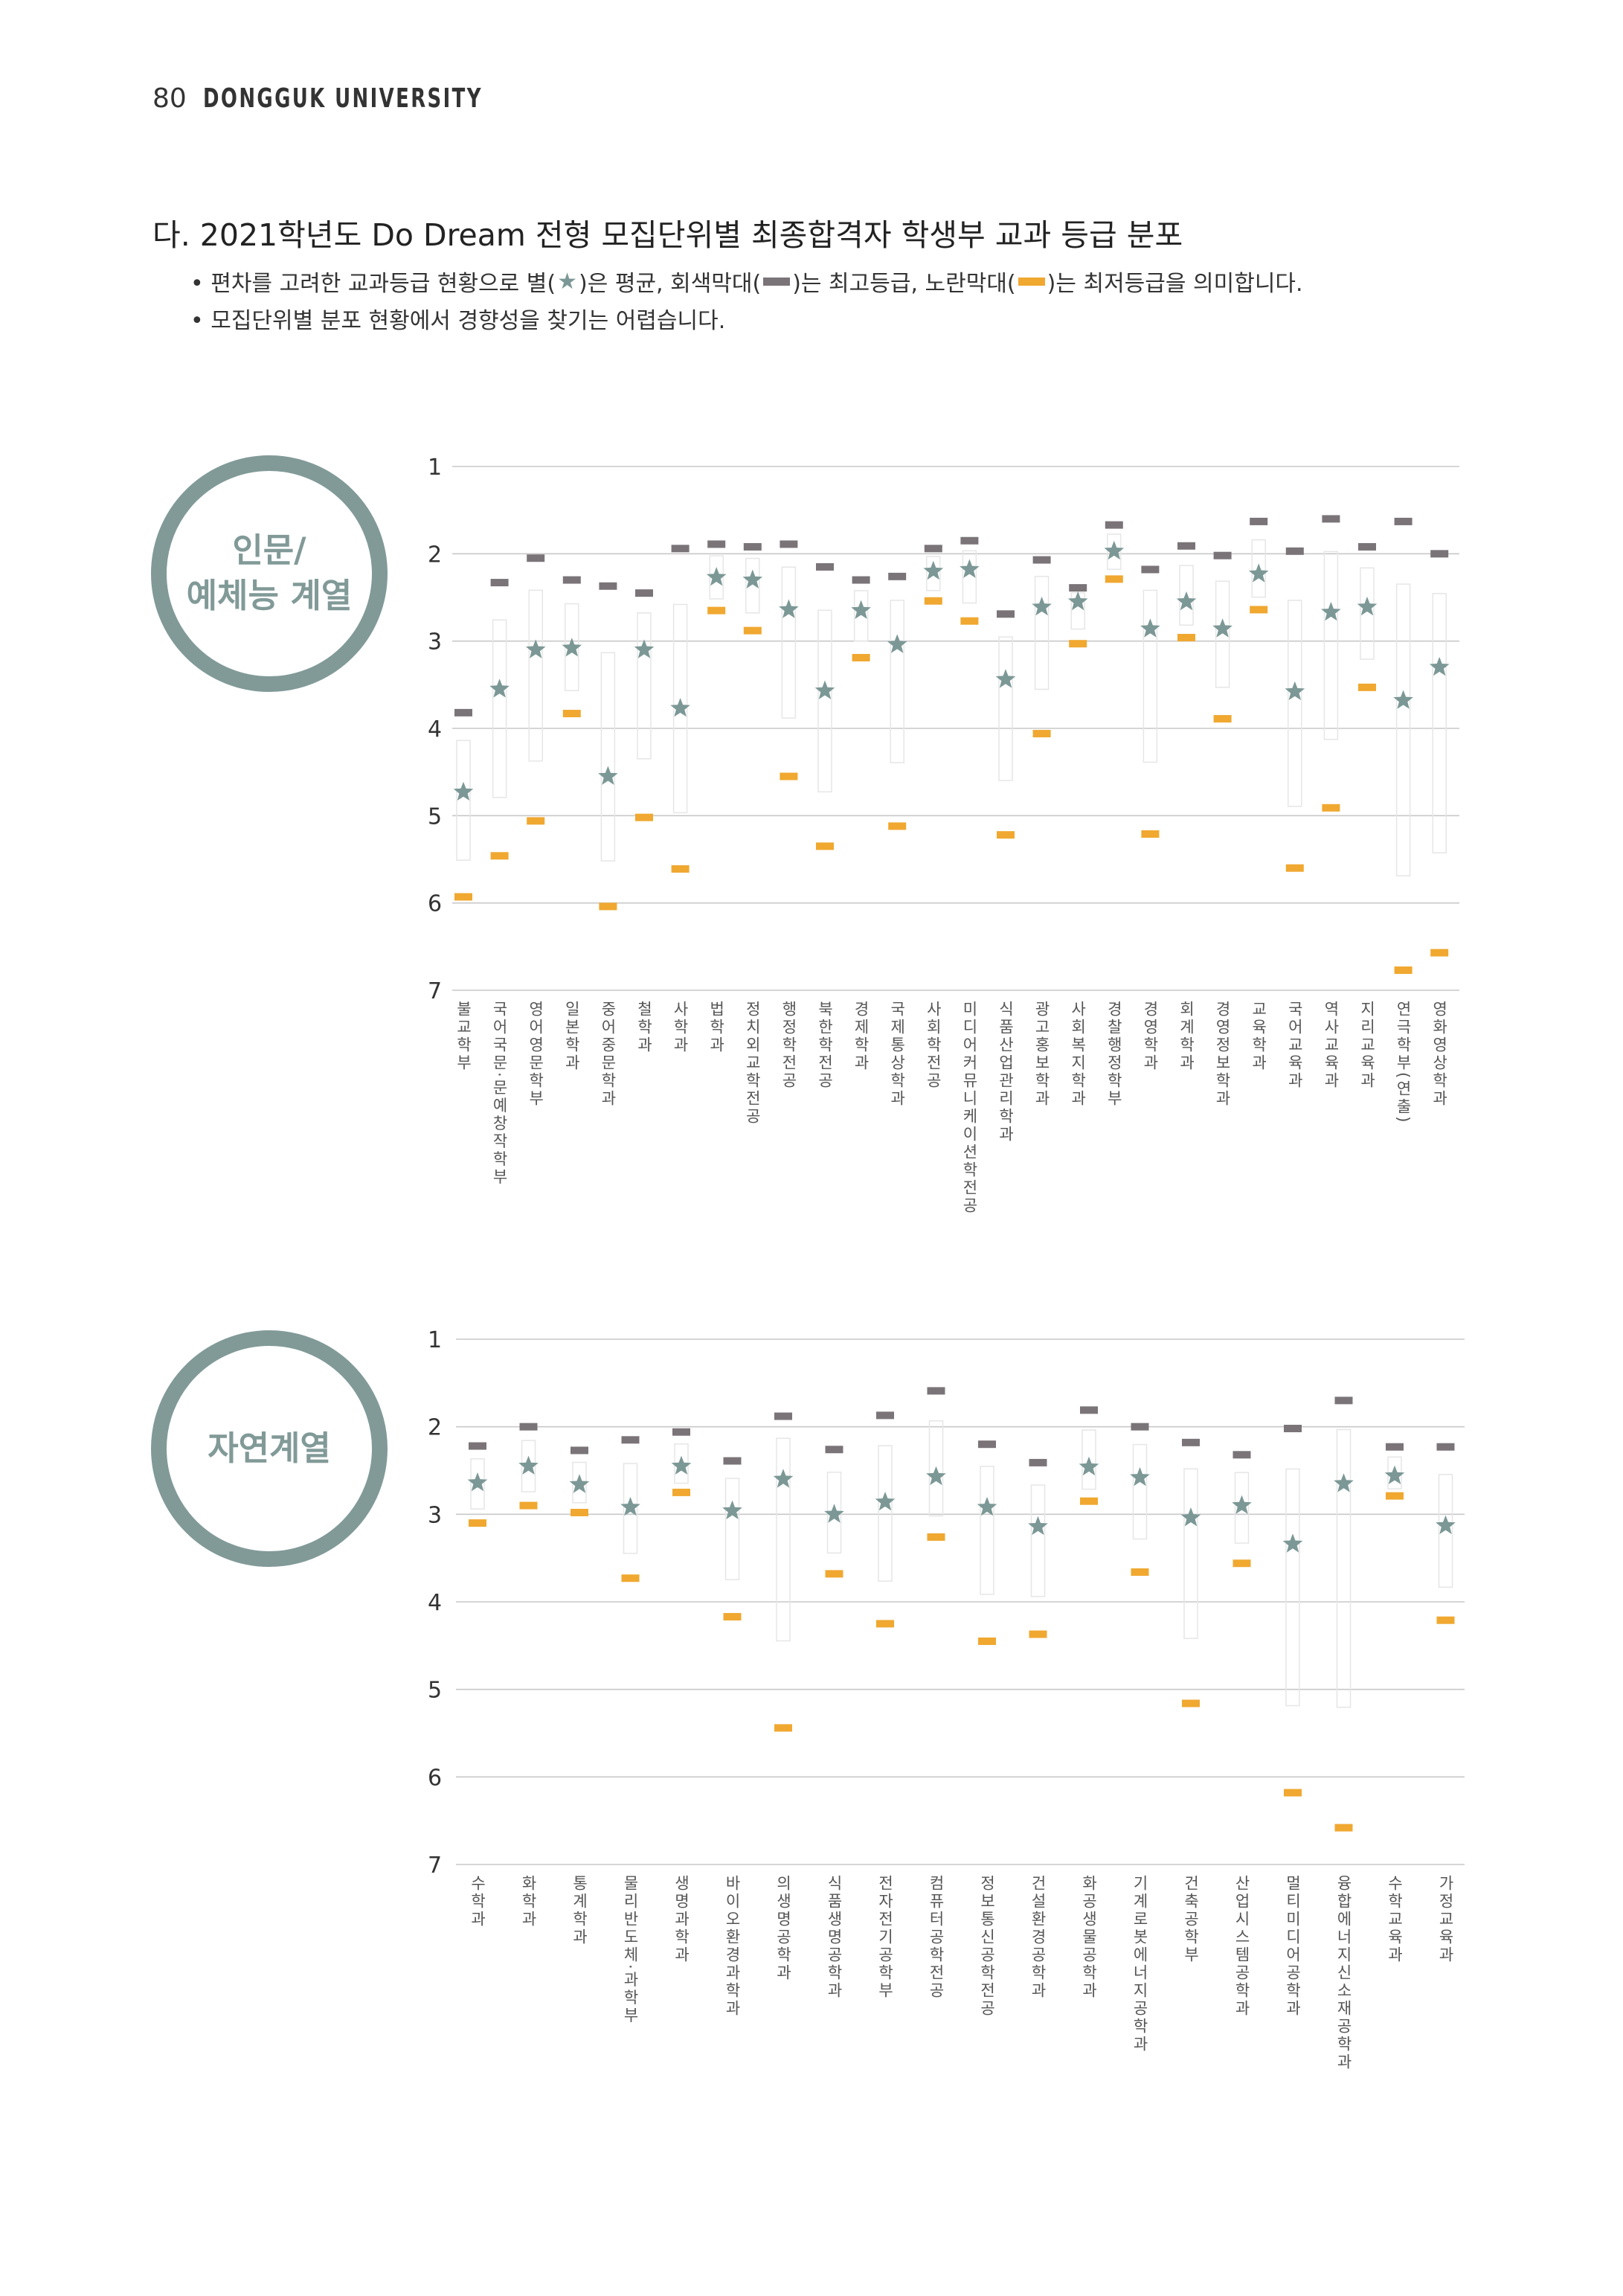  What do you see at coordinates (435, 1691) in the screenshot?
I see `science-y-tick-label: 5` at bounding box center [435, 1691].